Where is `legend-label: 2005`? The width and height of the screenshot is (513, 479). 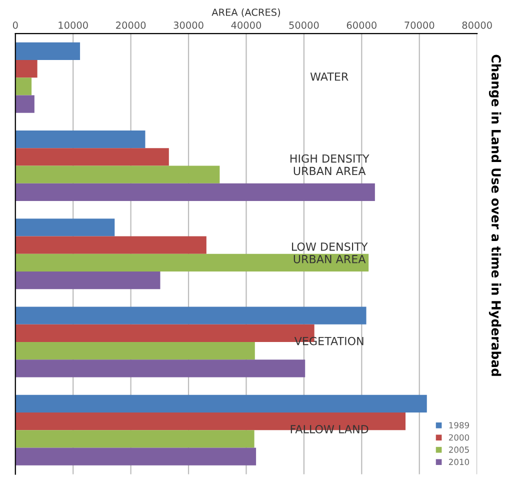 legend-label: 2005 is located at coordinates (458, 449).